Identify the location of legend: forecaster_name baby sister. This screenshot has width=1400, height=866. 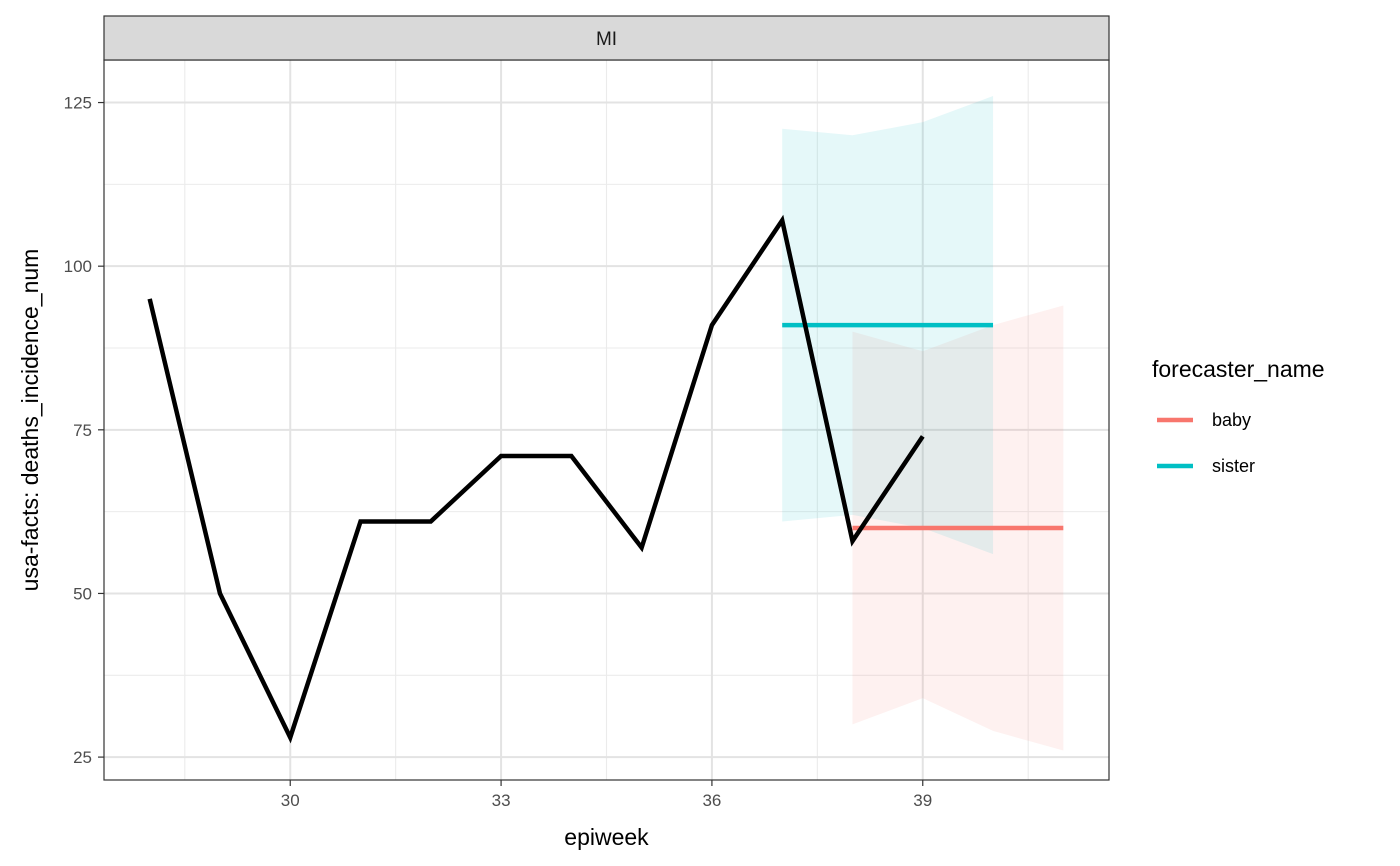
(1238, 416).